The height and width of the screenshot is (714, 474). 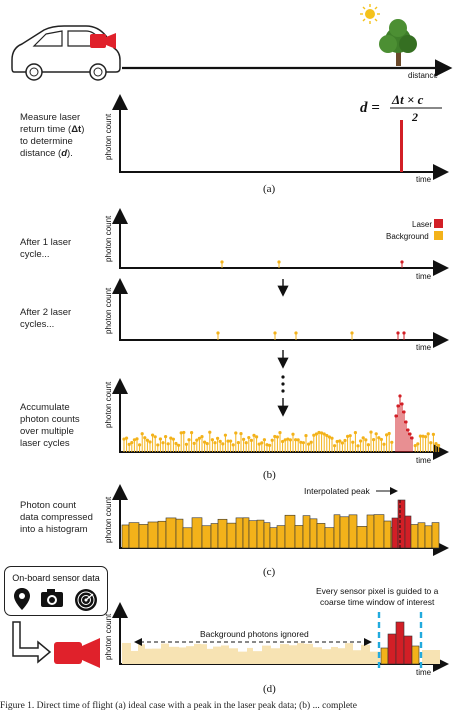 I want to click on b2-laser-photon-head, so click(x=398, y=333).